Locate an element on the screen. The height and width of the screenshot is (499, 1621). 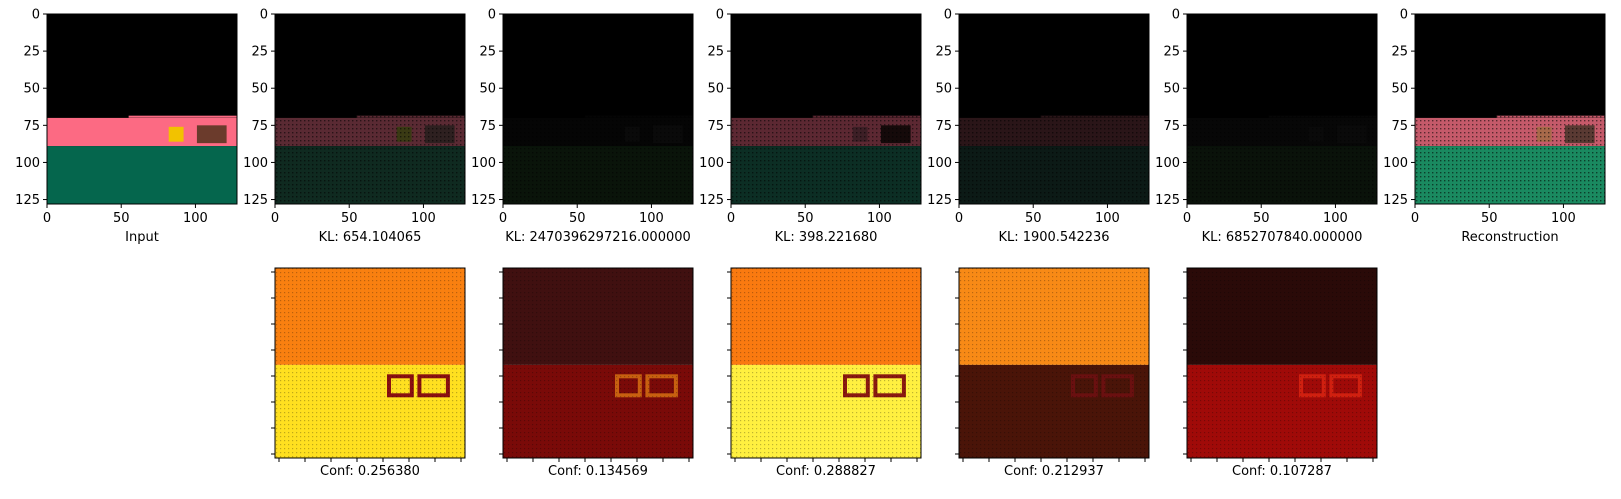
panel-xlabel: KL: 654.104065 is located at coordinates (370, 237).